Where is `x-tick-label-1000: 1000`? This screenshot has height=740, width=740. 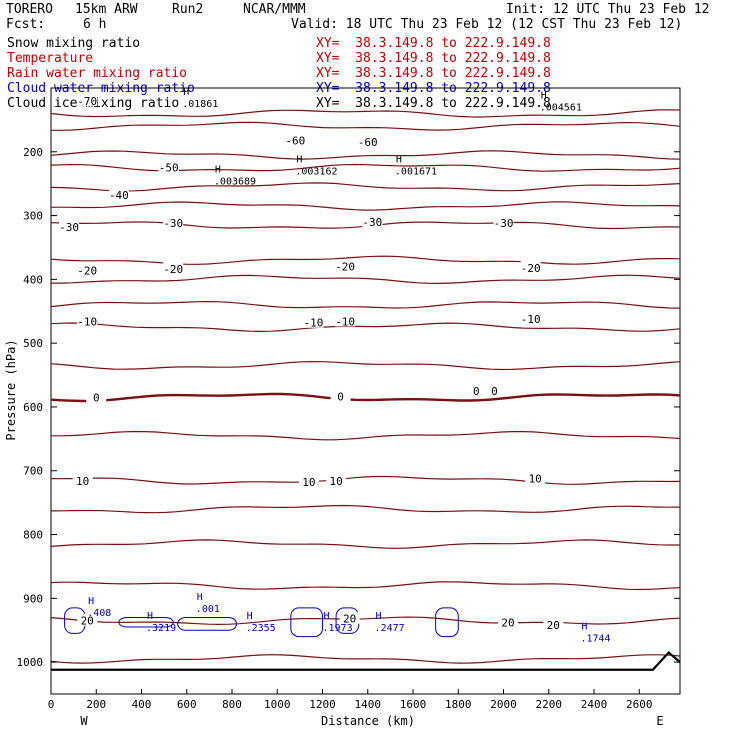 x-tick-label-1000: 1000 is located at coordinates (277, 704).